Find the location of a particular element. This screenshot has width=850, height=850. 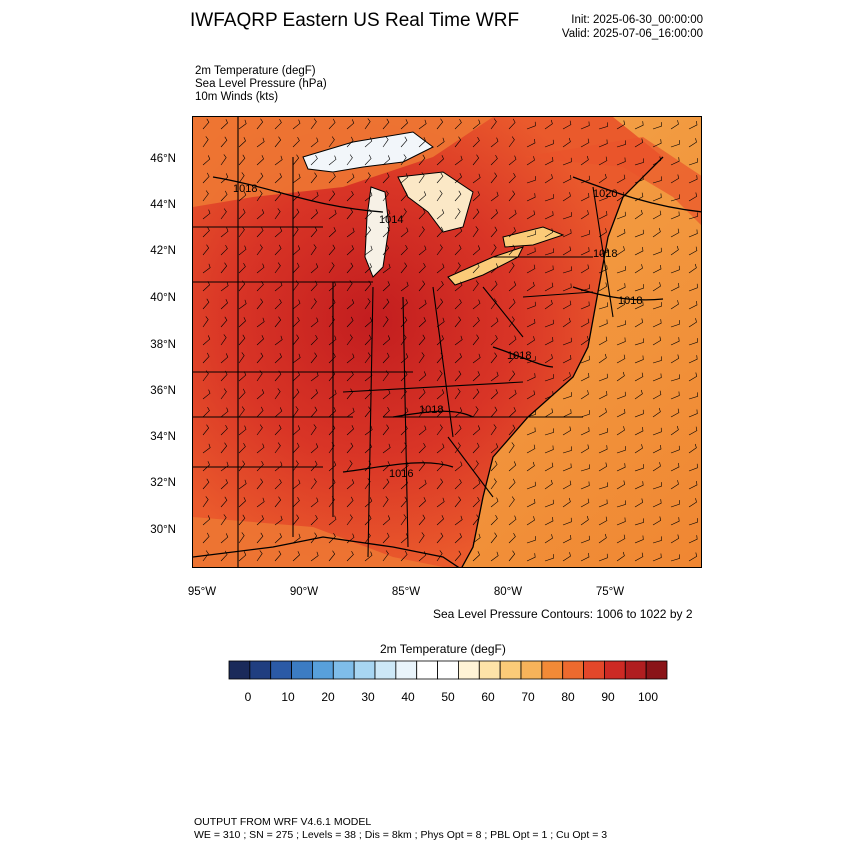

colorbar-label: 10 is located at coordinates (288, 697).